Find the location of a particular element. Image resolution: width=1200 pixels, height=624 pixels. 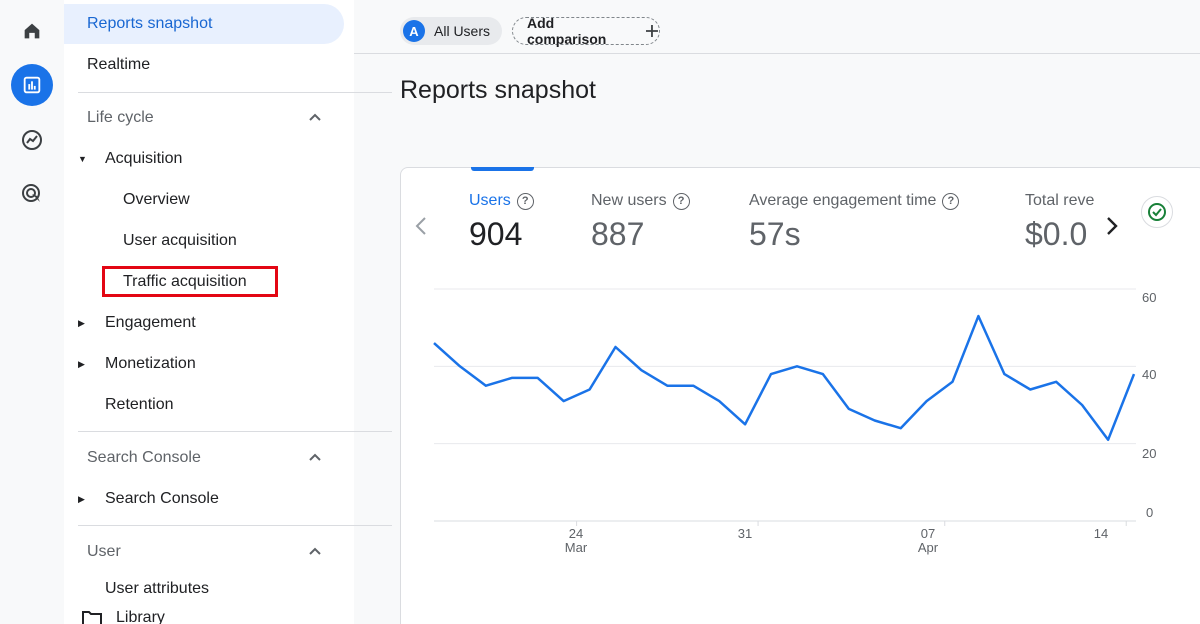

x-tick-day: 14 is located at coordinates (1101, 533).